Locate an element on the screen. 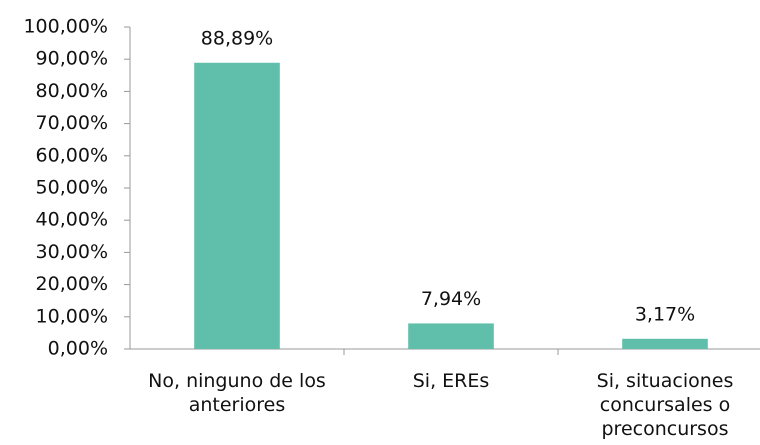 The image size is (760, 445). y-tick-label: 80,00% is located at coordinates (72, 91).